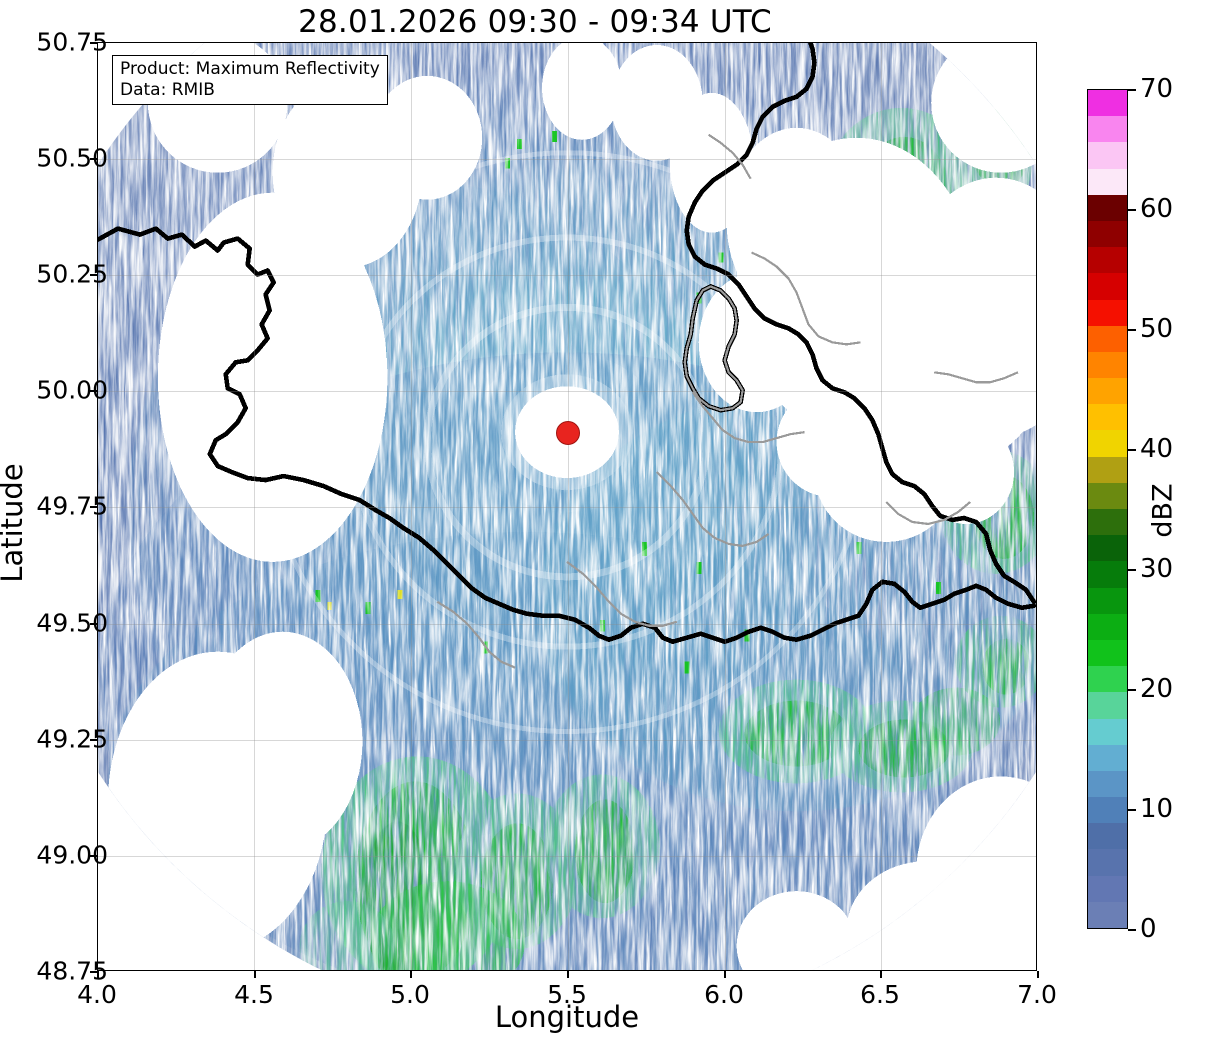 Image resolution: width=1219 pixels, height=1040 pixels. What do you see at coordinates (72, 623) in the screenshot?
I see `y-tick-label: 49.50` at bounding box center [72, 623].